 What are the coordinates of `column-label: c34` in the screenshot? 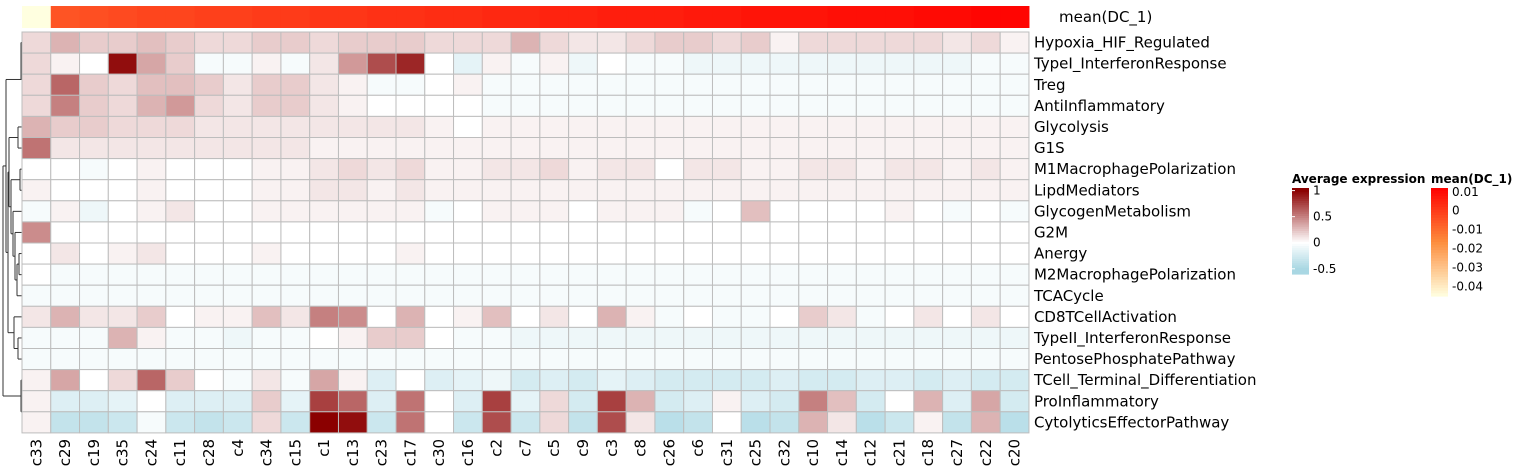 It's located at (267, 452).